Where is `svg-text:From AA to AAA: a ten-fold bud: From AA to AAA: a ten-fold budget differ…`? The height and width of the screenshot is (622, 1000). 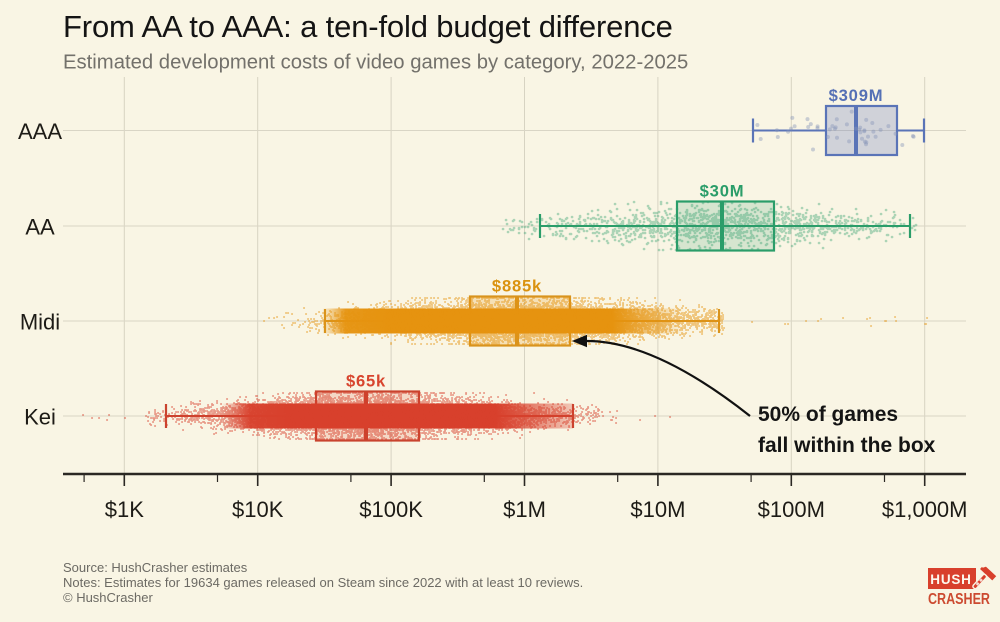 svg-text:From AA to AAA: a ten-fold bud: From AA to AAA: a ten-fold budget differ… is located at coordinates (368, 26).